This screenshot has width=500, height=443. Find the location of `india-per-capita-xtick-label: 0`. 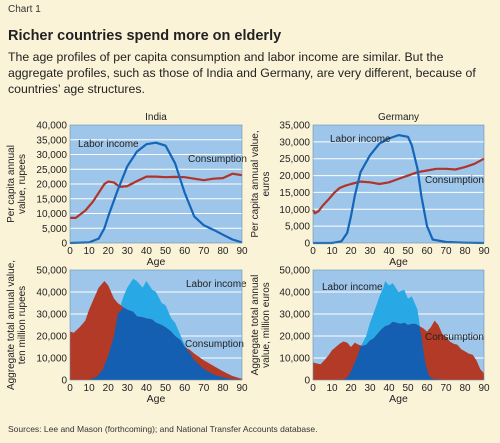

india-per-capita-xtick-label: 0 is located at coordinates (70, 251).